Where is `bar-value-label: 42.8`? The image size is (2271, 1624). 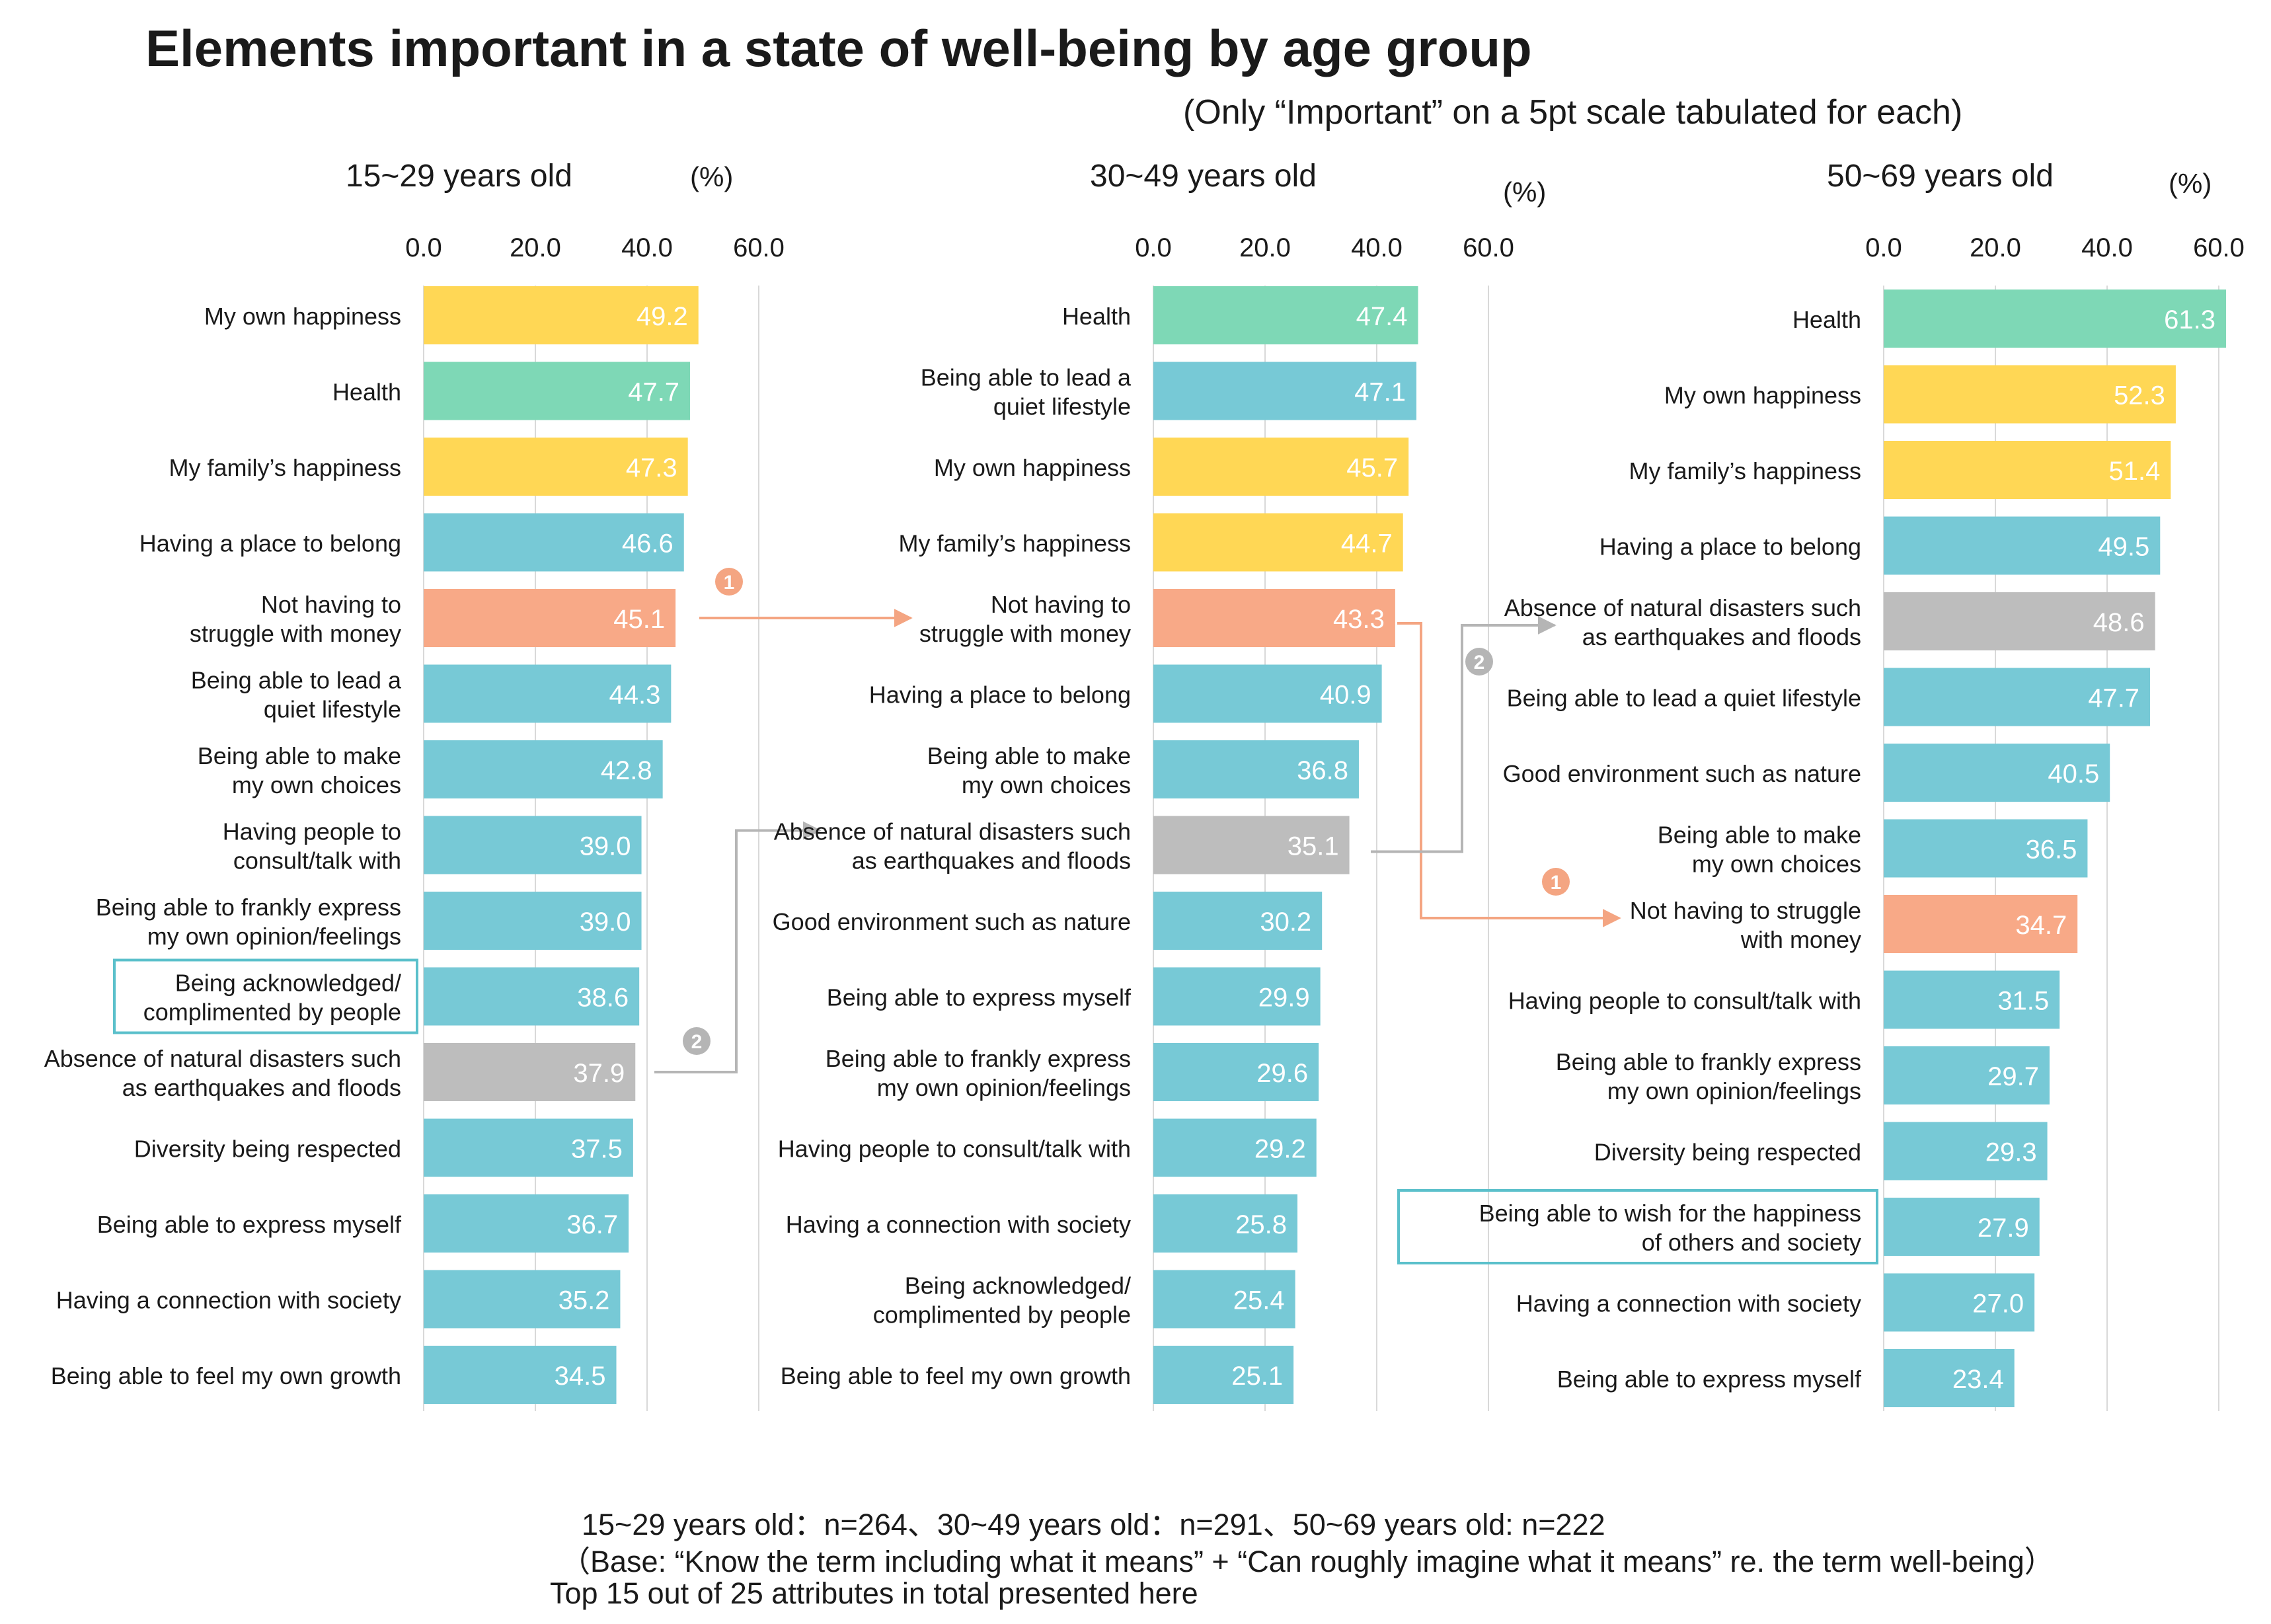 bar-value-label: 42.8 is located at coordinates (626, 770).